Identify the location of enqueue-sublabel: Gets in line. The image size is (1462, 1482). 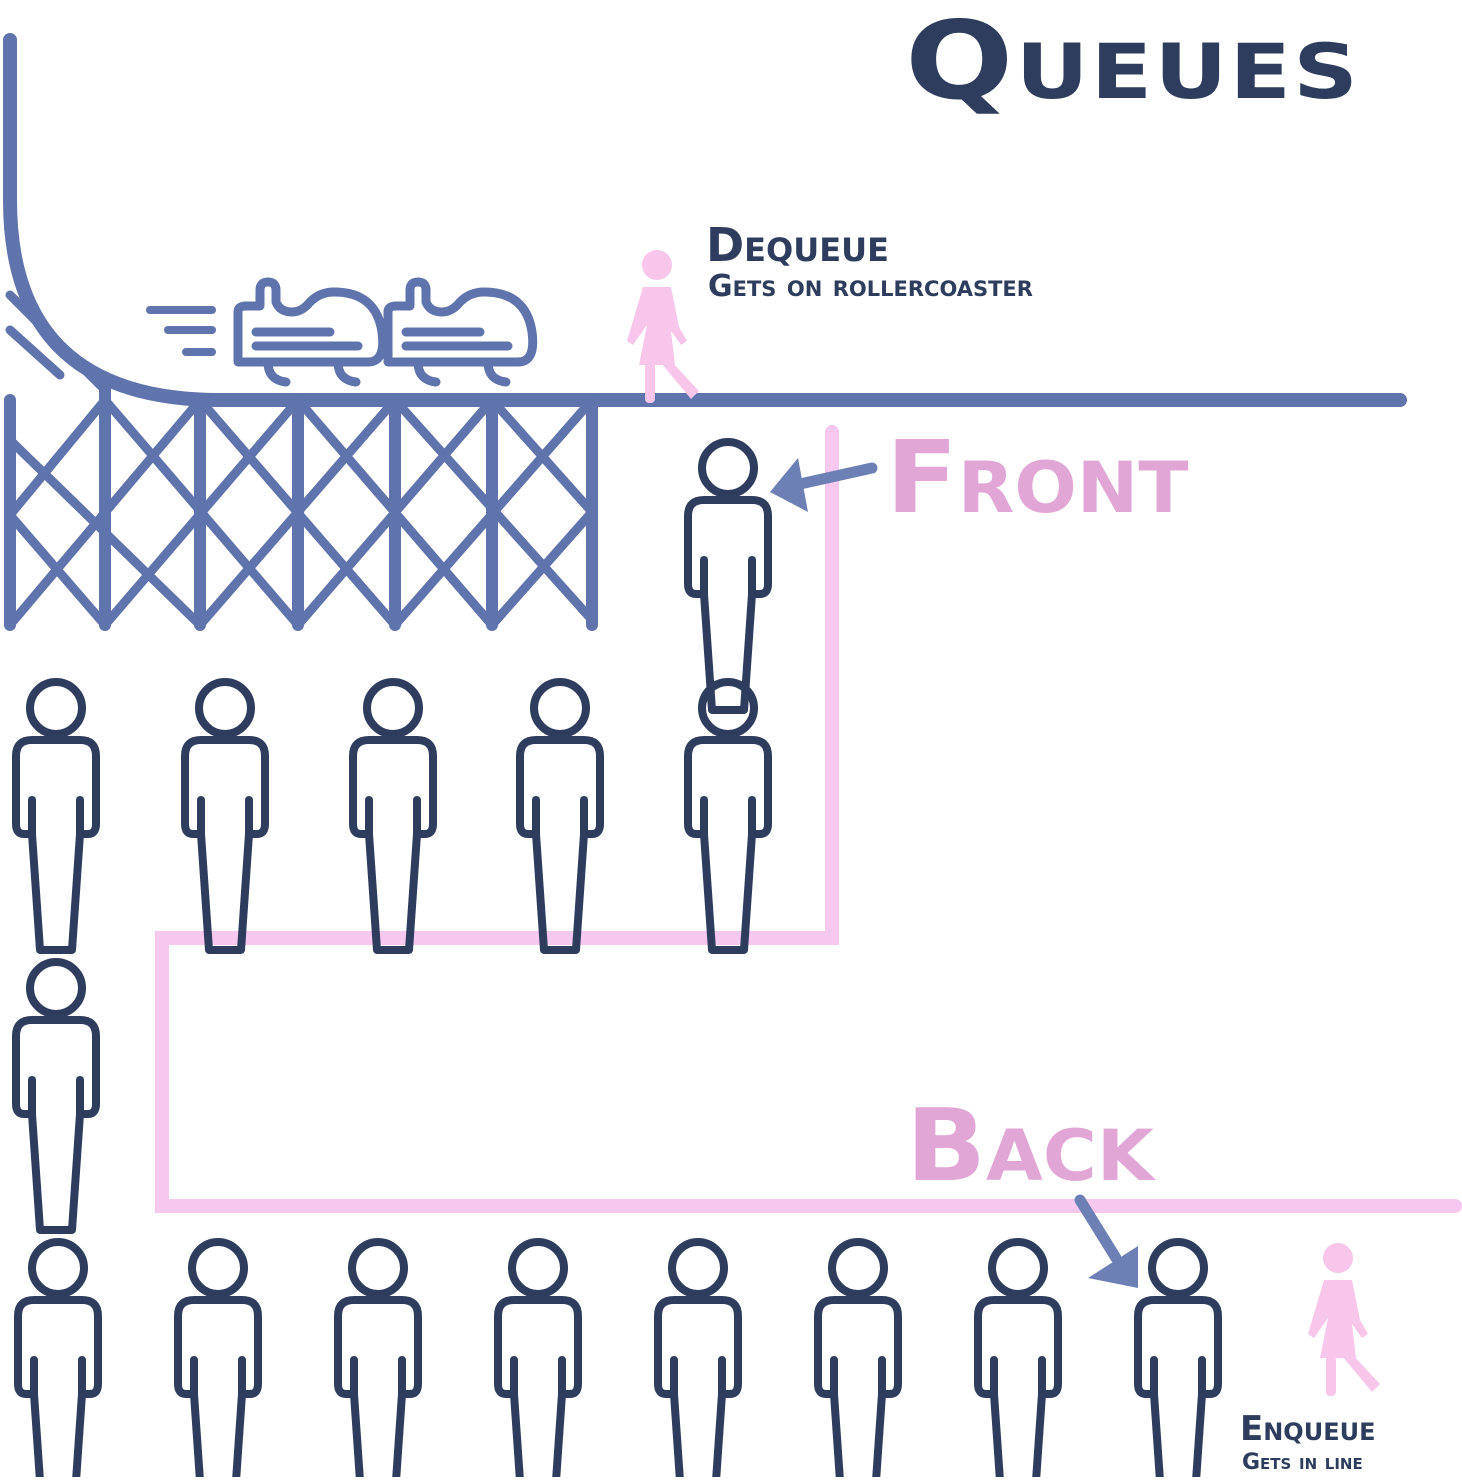
(1302, 1462).